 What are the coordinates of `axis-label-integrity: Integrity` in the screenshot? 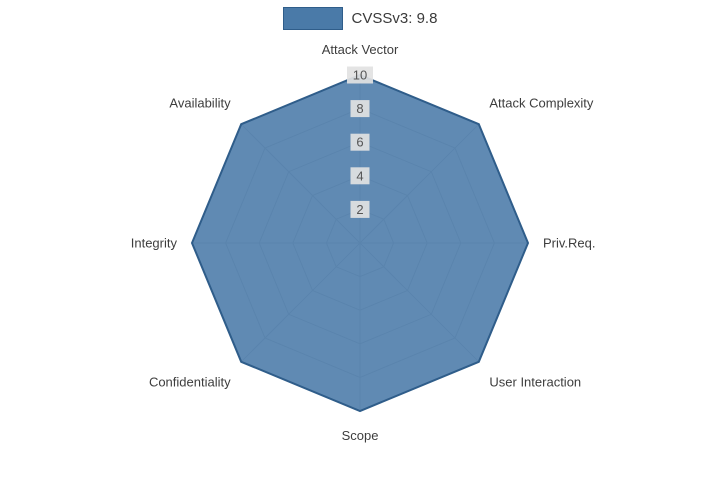 It's located at (154, 243).